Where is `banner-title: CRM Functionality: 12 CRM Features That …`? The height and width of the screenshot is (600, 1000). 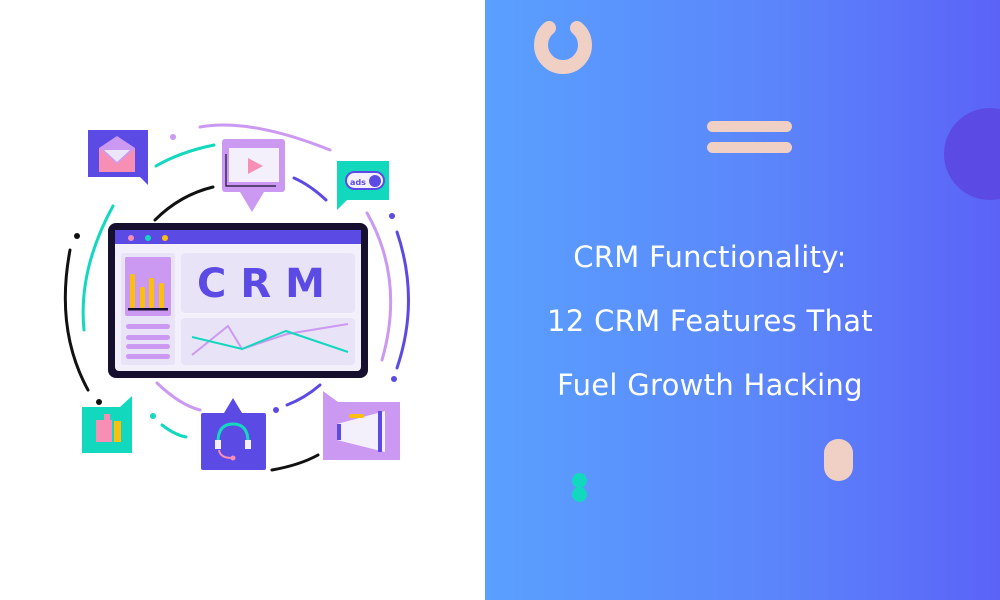 banner-title: CRM Functionality: 12 CRM Features That … is located at coordinates (710, 321).